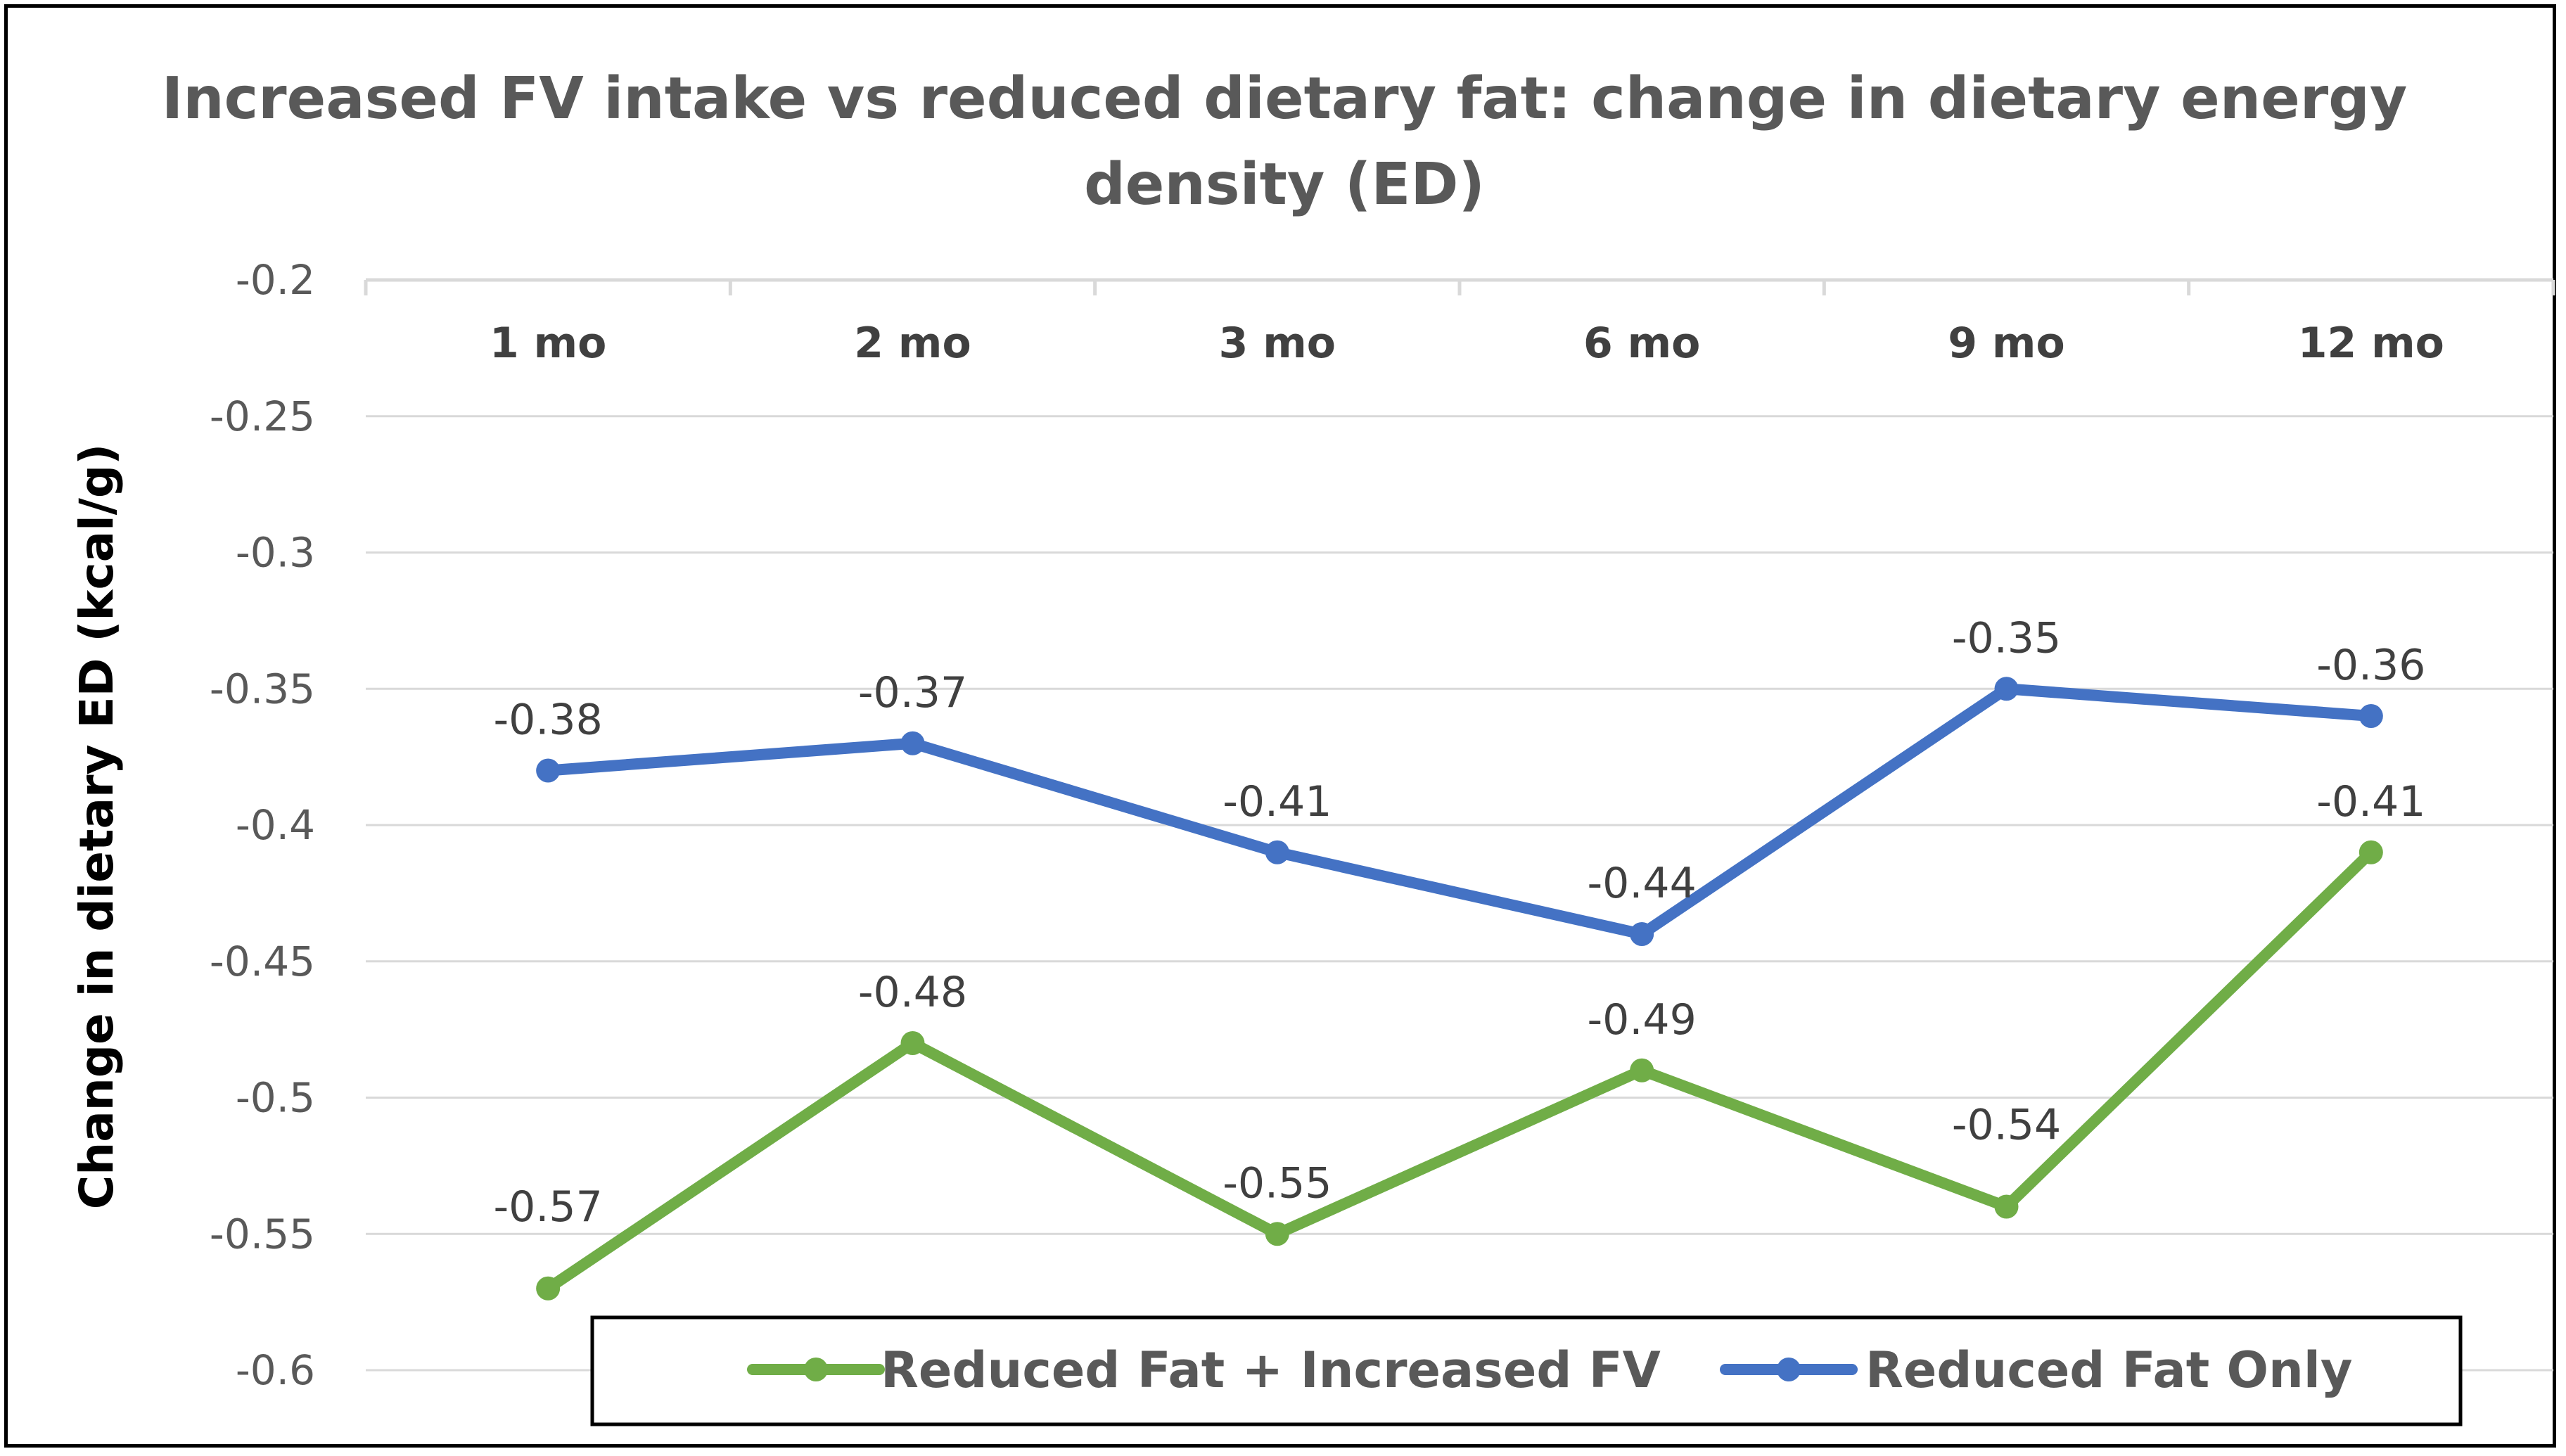 This screenshot has height=1456, width=2566. I want to click on legend-marker-reduced-fat-only, so click(1789, 1369).